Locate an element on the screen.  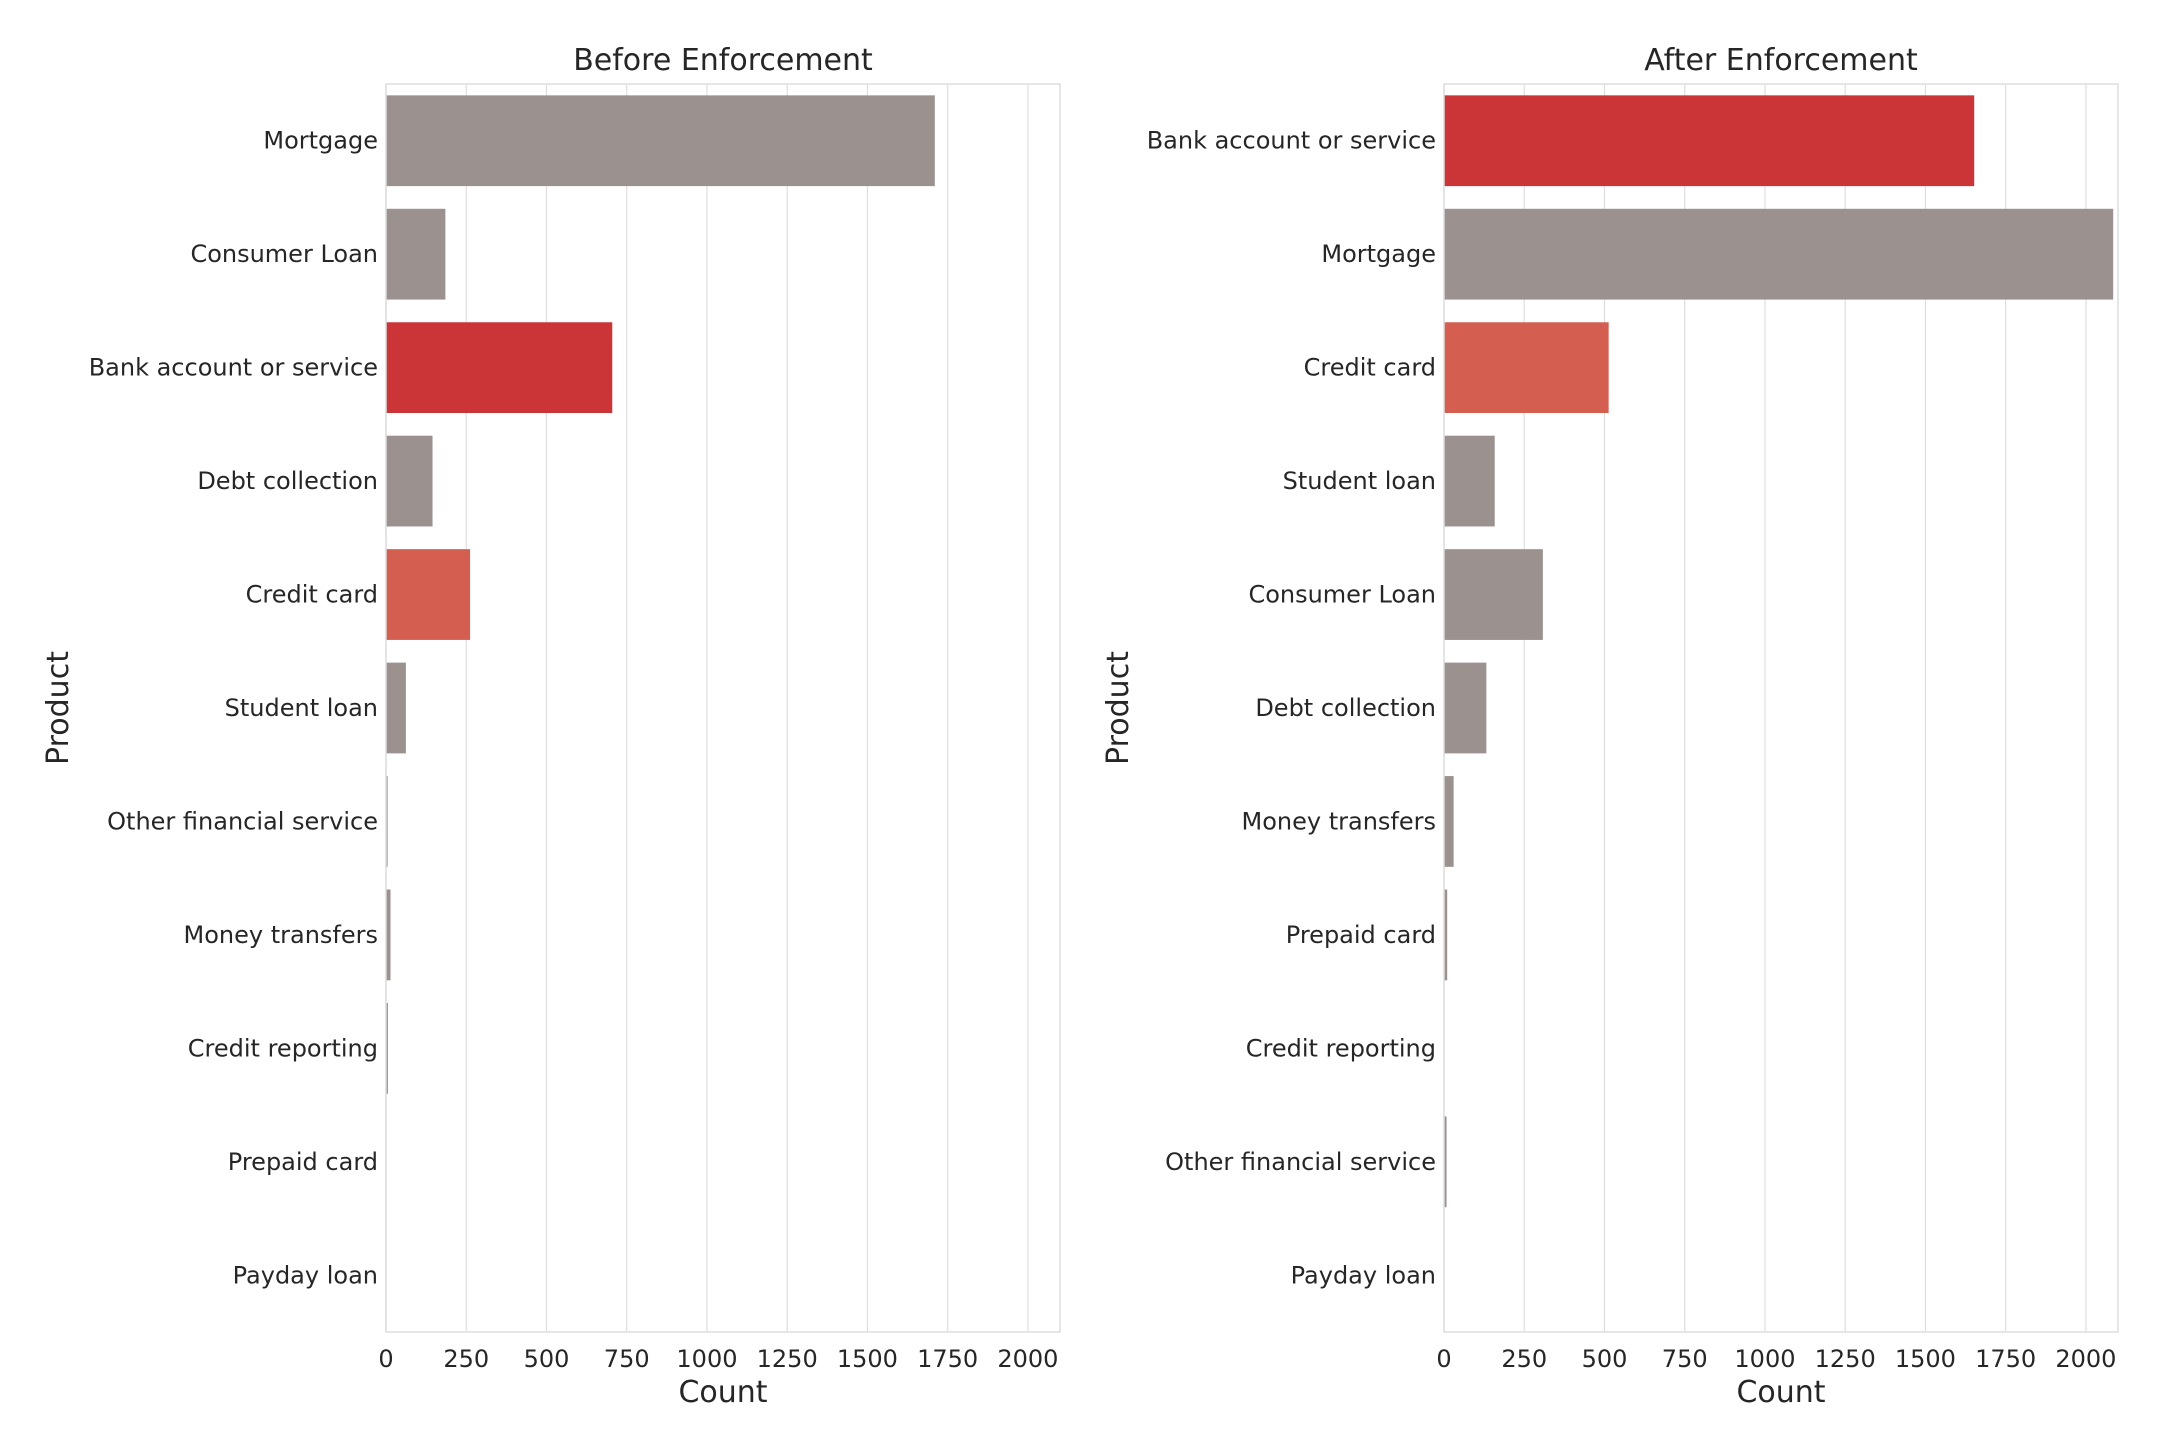
chart-title: Before Enforcement is located at coordinates (723, 60).